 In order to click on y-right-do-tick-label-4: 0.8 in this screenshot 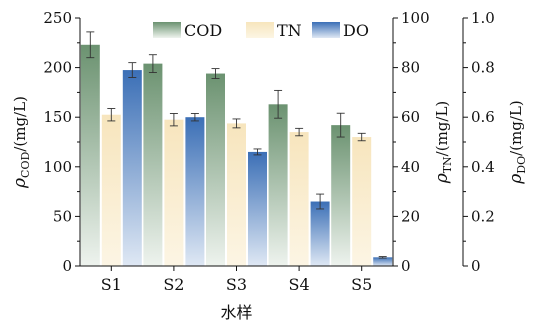, I will do `click(483, 68)`.